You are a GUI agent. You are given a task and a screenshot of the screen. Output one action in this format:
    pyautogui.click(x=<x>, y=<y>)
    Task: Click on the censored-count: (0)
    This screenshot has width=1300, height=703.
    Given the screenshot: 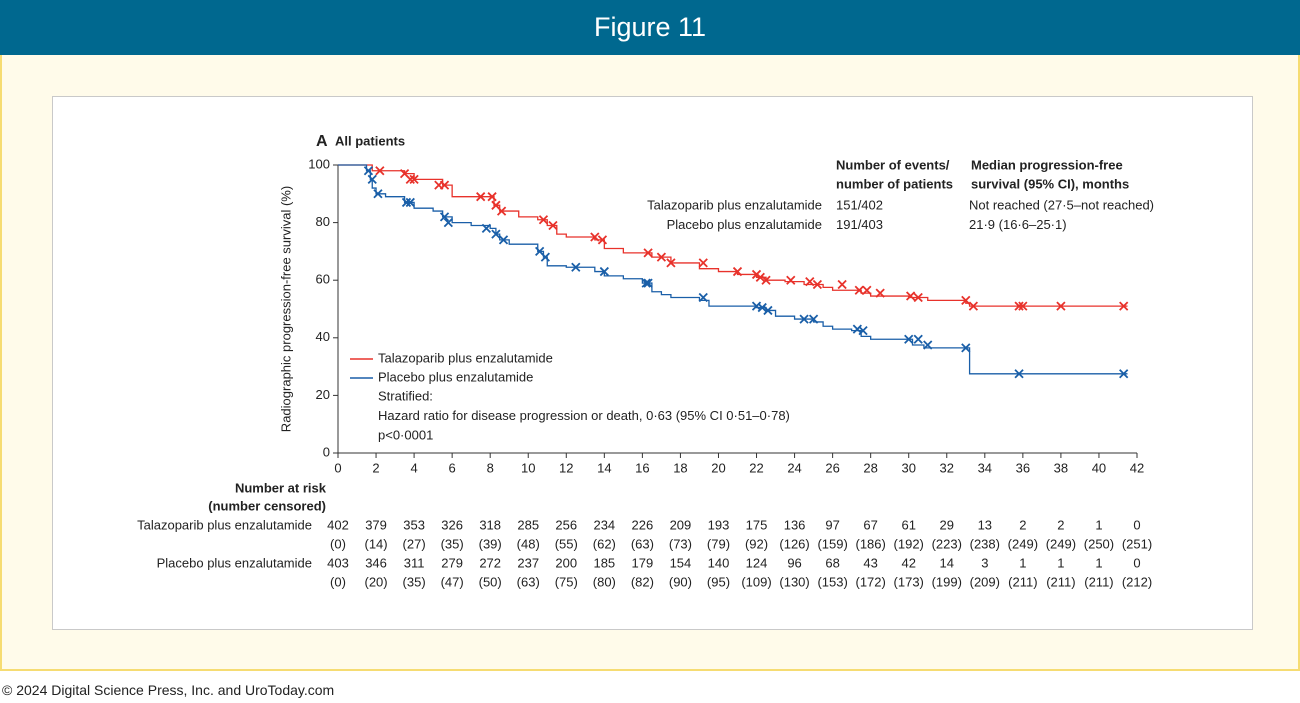 What is the action you would take?
    pyautogui.click(x=338, y=581)
    